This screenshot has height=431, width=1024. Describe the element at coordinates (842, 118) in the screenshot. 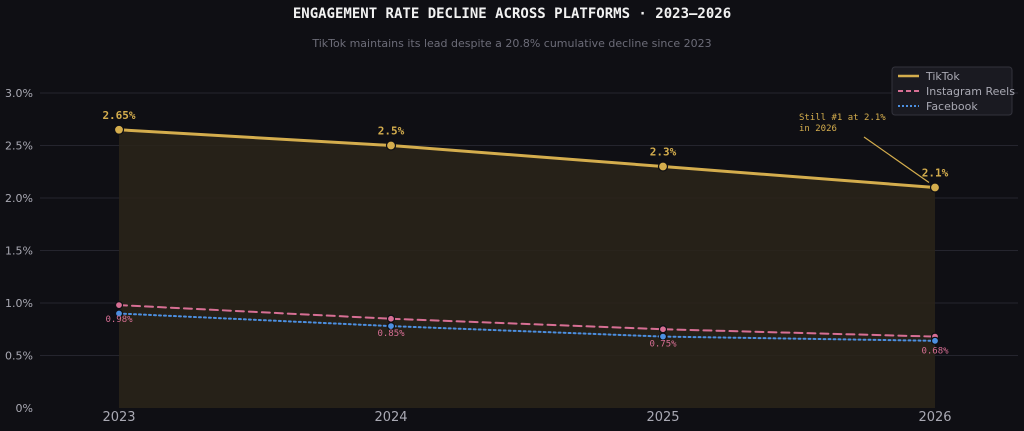

I see `annotation-text: Still #1 at 2.1%` at that location.